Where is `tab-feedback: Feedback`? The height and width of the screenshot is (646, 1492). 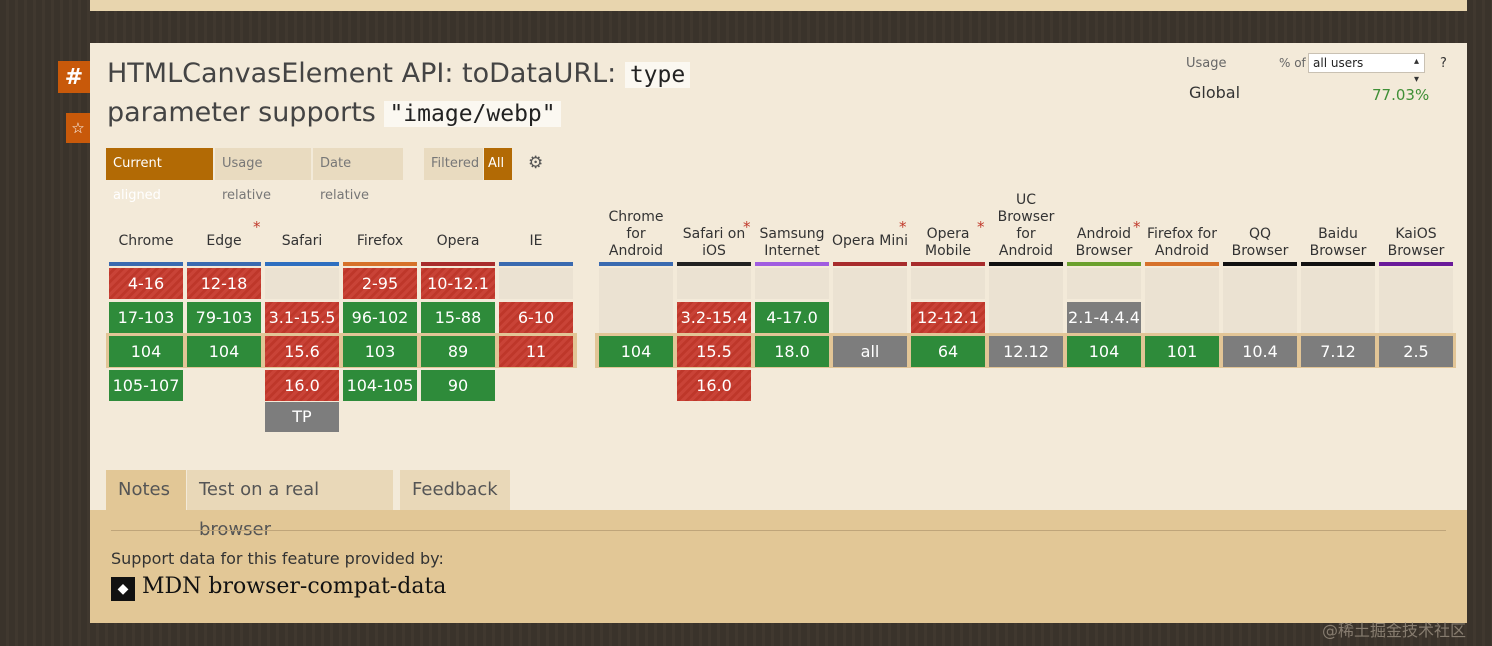 tab-feedback: Feedback is located at coordinates (455, 490).